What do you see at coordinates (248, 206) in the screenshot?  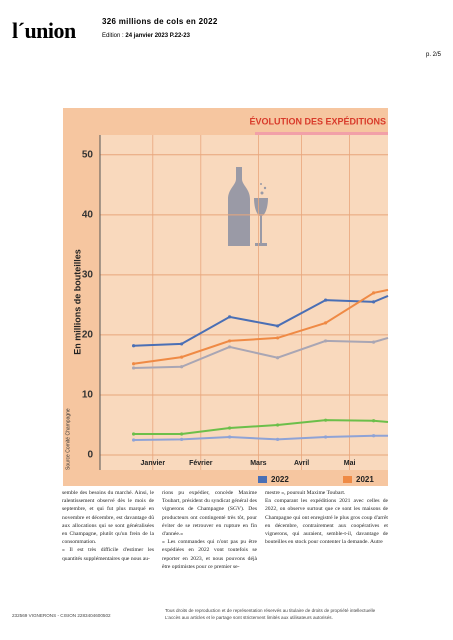 I see `bottle-icon` at bounding box center [248, 206].